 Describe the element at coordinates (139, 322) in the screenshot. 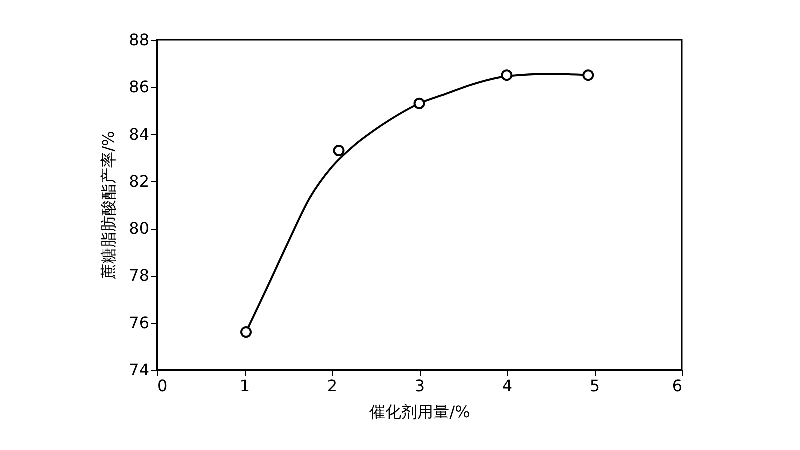

I see `y-tick-label: 76` at that location.